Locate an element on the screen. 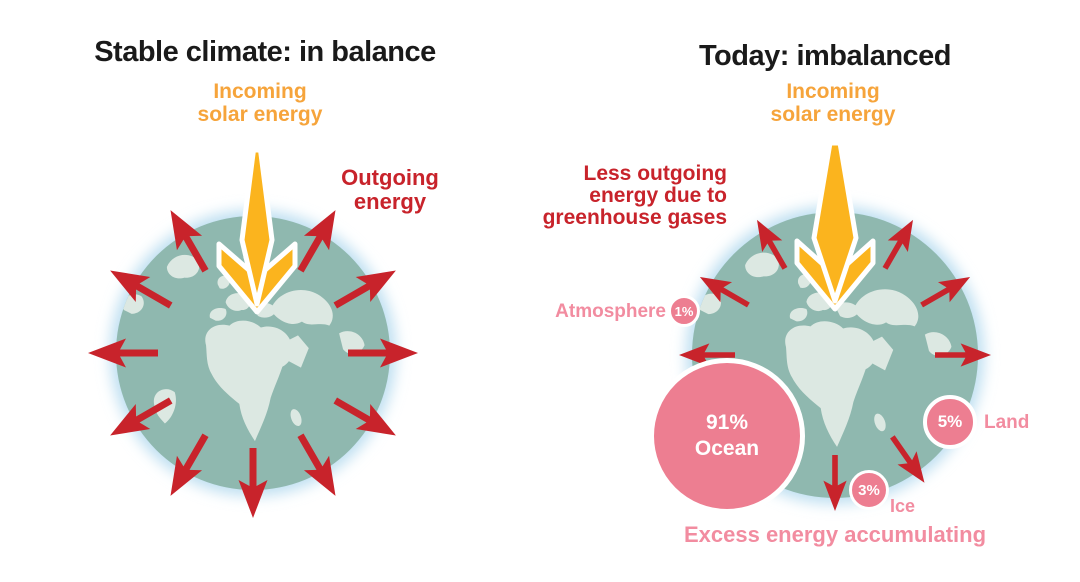  land-bubble-value: 5% is located at coordinates (950, 421).